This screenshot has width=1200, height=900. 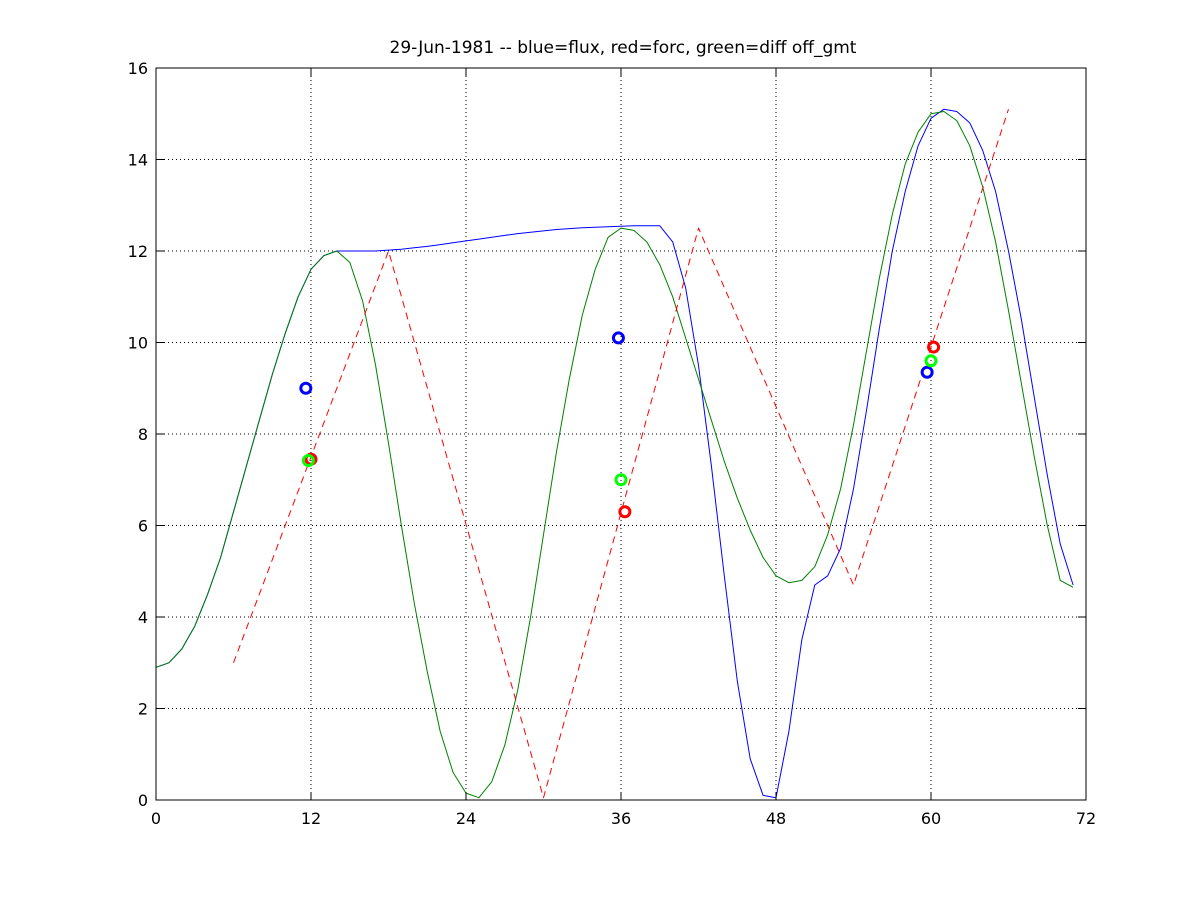 What do you see at coordinates (466, 818) in the screenshot?
I see `x-tick-label: 24` at bounding box center [466, 818].